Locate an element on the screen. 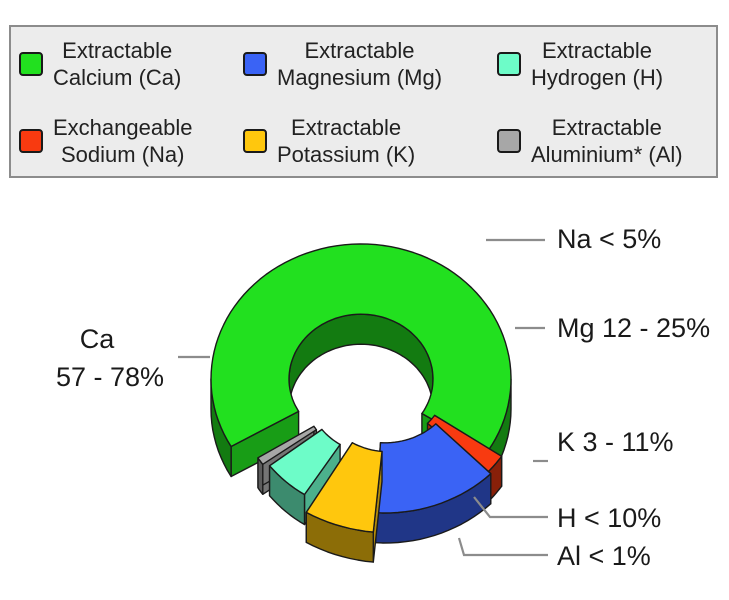 The image size is (729, 600). legend-item-mg: Extractable Magnesium (Mg) is located at coordinates (342, 64).